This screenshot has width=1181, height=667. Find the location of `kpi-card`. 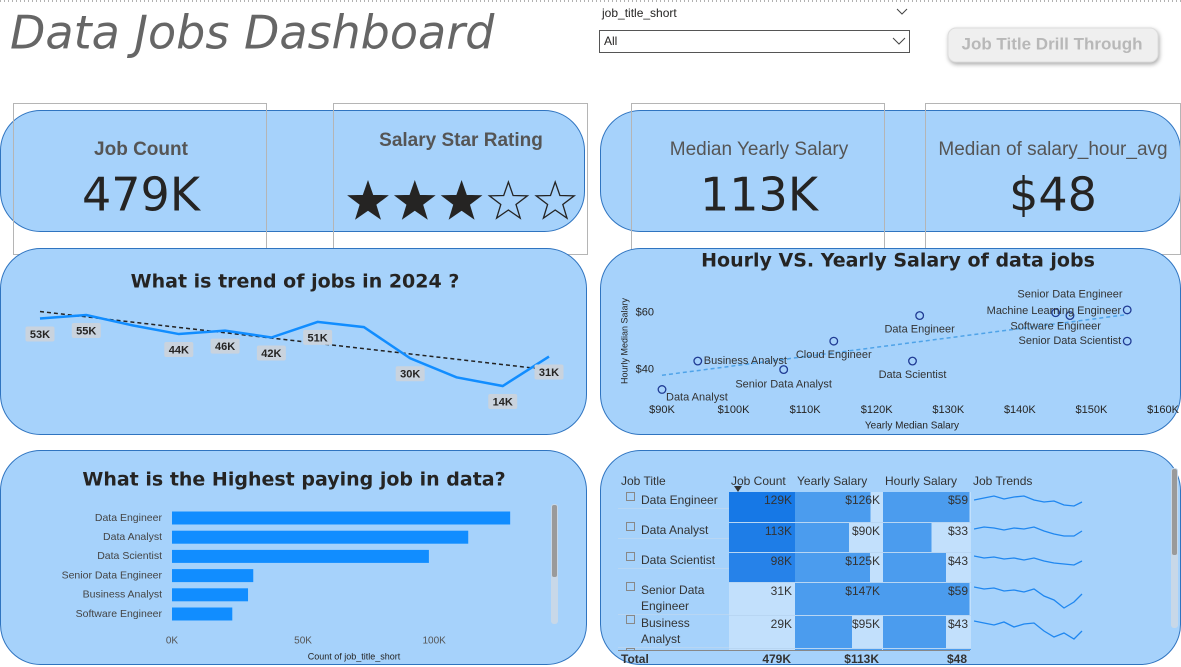

kpi-card is located at coordinates (292, 171).